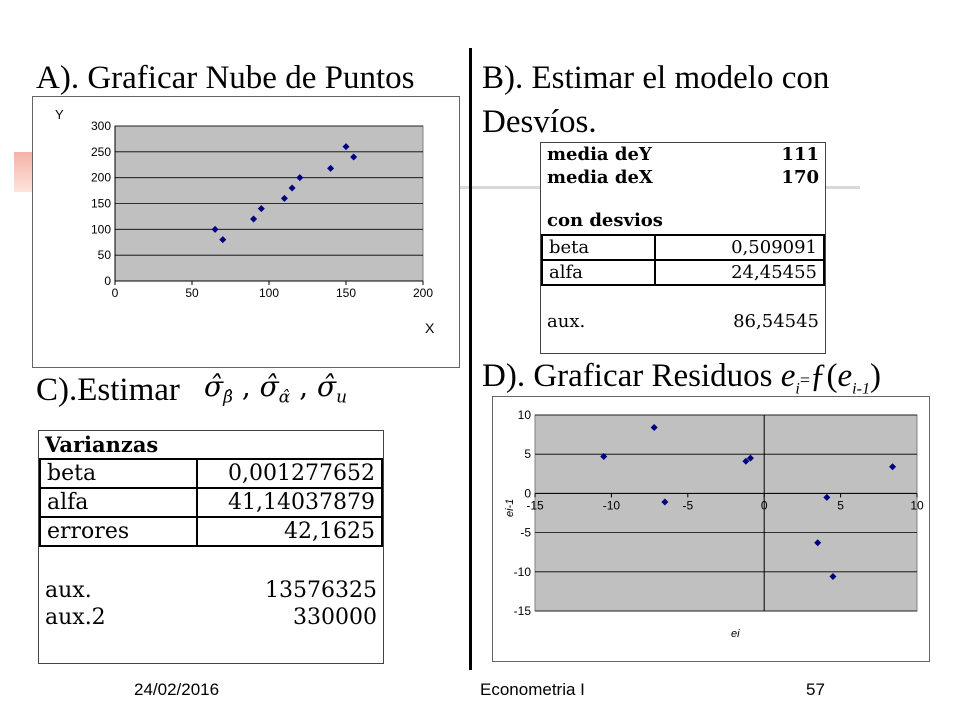 The width and height of the screenshot is (960, 720). I want to click on footer-course: Econometria I, so click(532, 689).